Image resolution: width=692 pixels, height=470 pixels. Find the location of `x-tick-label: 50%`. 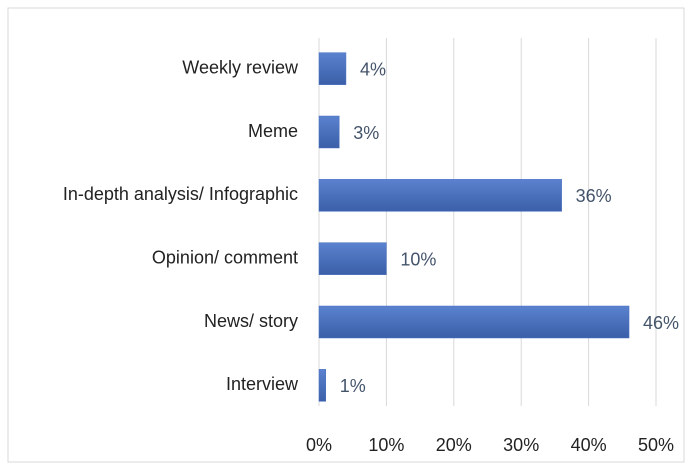

x-tick-label: 50% is located at coordinates (656, 445).